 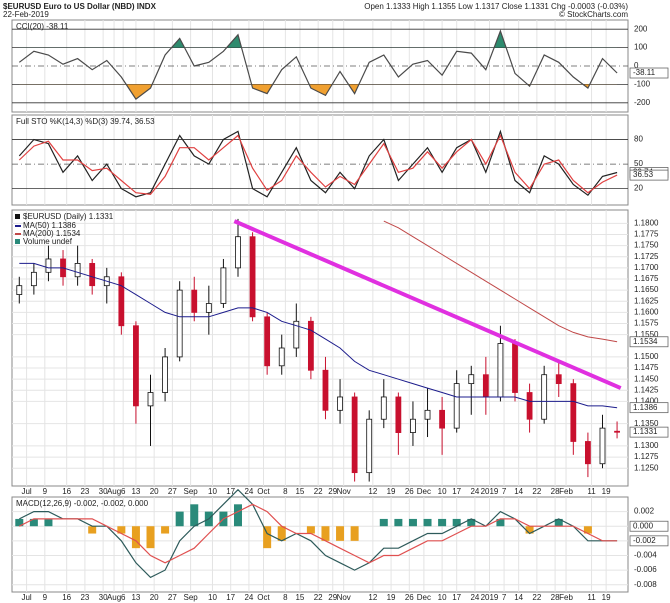 I want to click on y-tick-label: 1.1550, so click(x=646, y=334).